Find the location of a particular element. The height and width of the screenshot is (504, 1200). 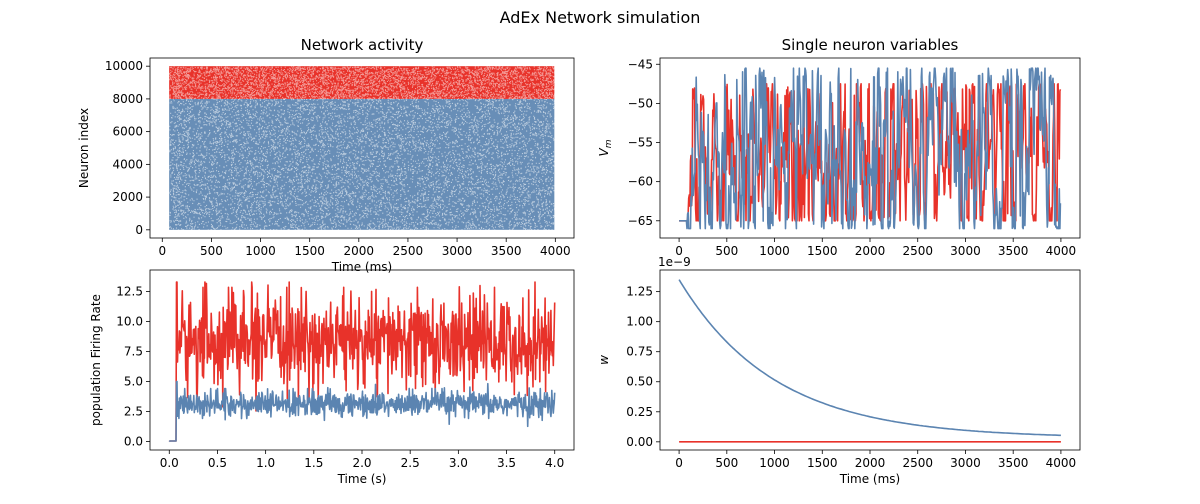

plot-area-vm is located at coordinates (870, 148).